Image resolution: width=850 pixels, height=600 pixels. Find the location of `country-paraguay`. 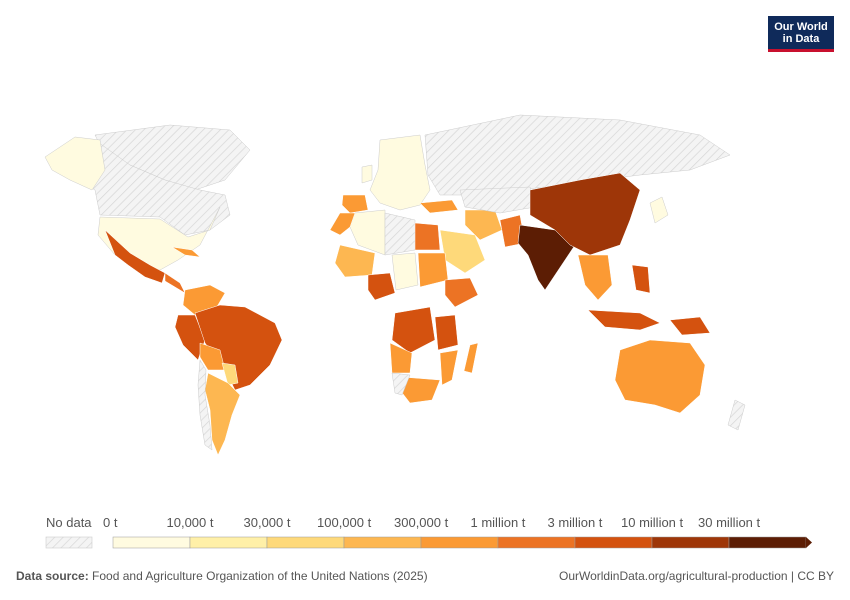

country-paraguay is located at coordinates (230, 374).